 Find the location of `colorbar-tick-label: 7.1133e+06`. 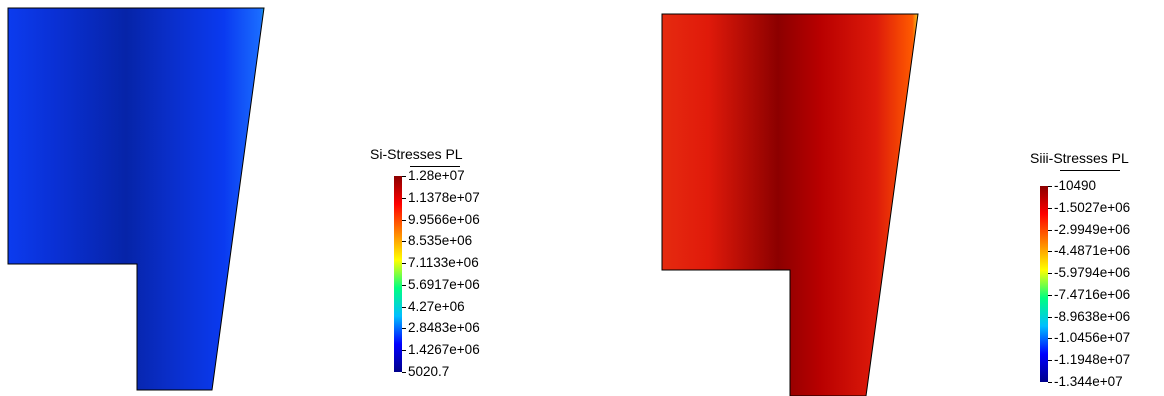

colorbar-tick-label: 7.1133e+06 is located at coordinates (443, 263).